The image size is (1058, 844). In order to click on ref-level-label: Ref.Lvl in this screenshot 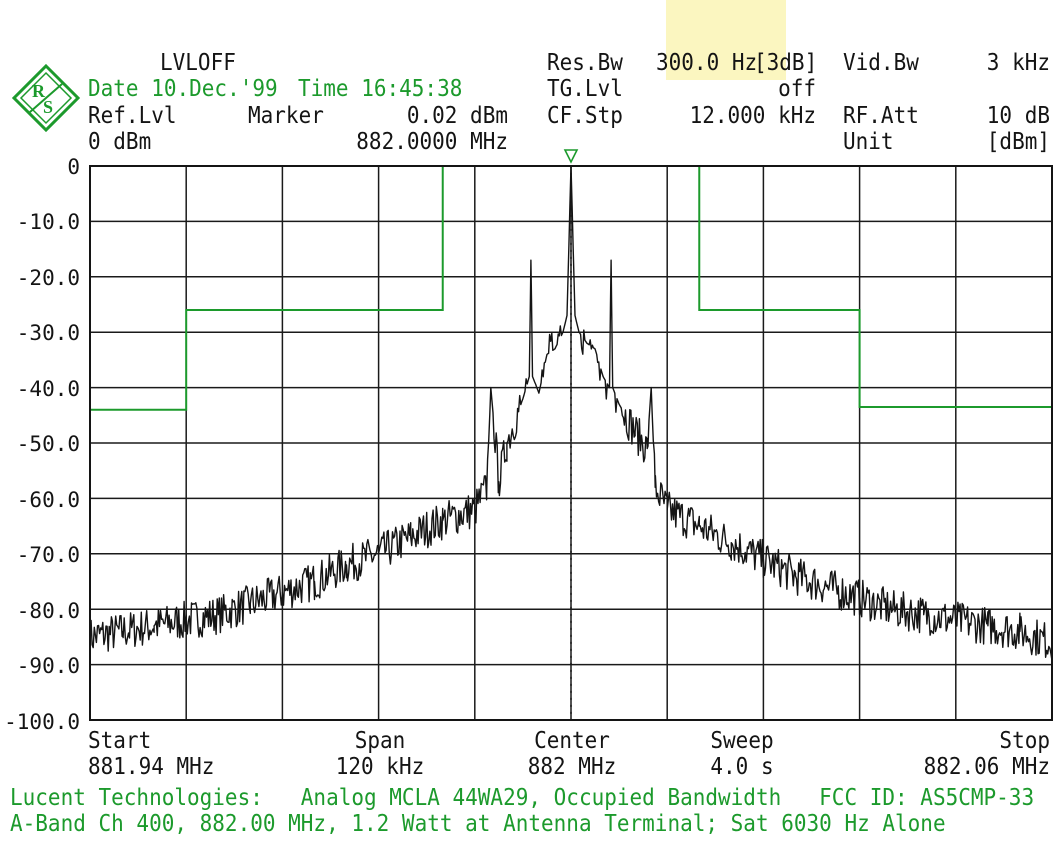, I will do `click(132, 115)`.